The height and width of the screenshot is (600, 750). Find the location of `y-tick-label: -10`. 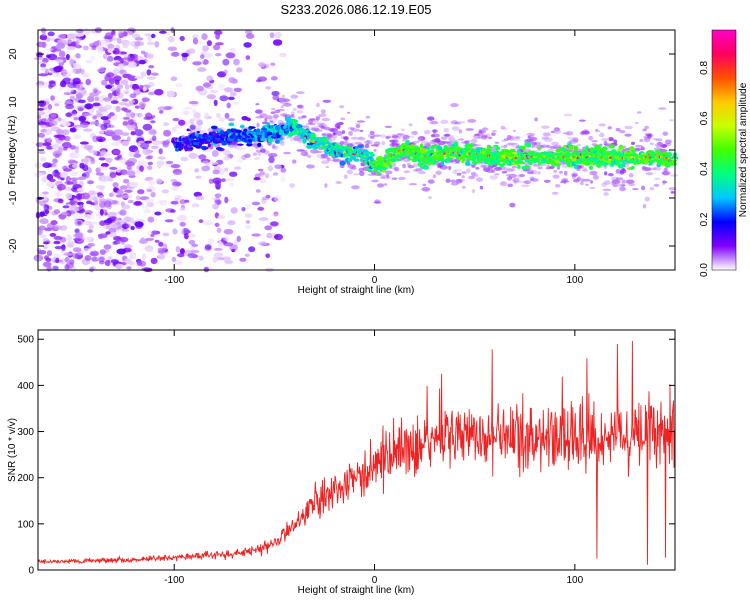

y-tick-label: -10 is located at coordinates (13, 197).